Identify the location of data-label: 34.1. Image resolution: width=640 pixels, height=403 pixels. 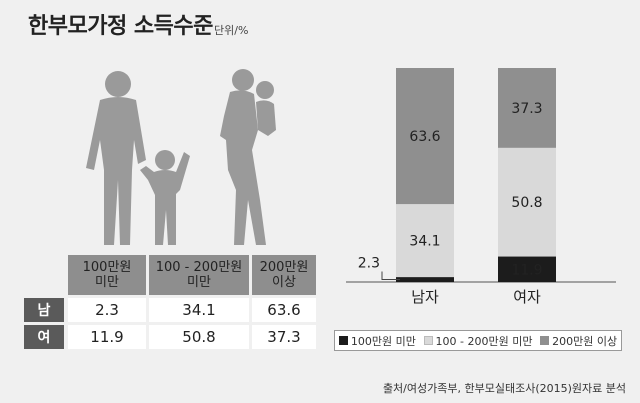
(424, 242).